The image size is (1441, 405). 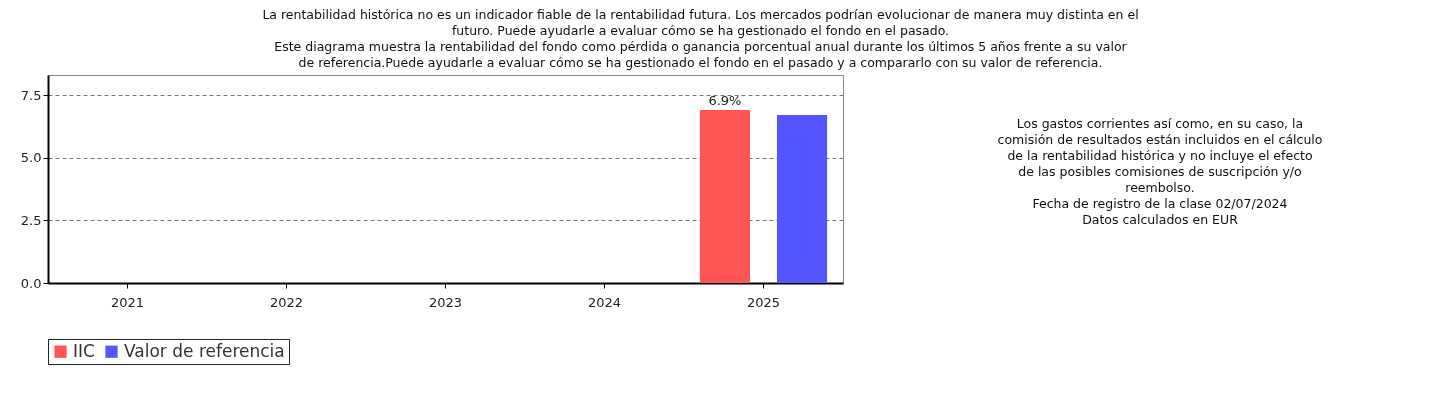 What do you see at coordinates (1160, 204) in the screenshot?
I see `text: Fecha de registro de la clase 02/07/2024` at bounding box center [1160, 204].